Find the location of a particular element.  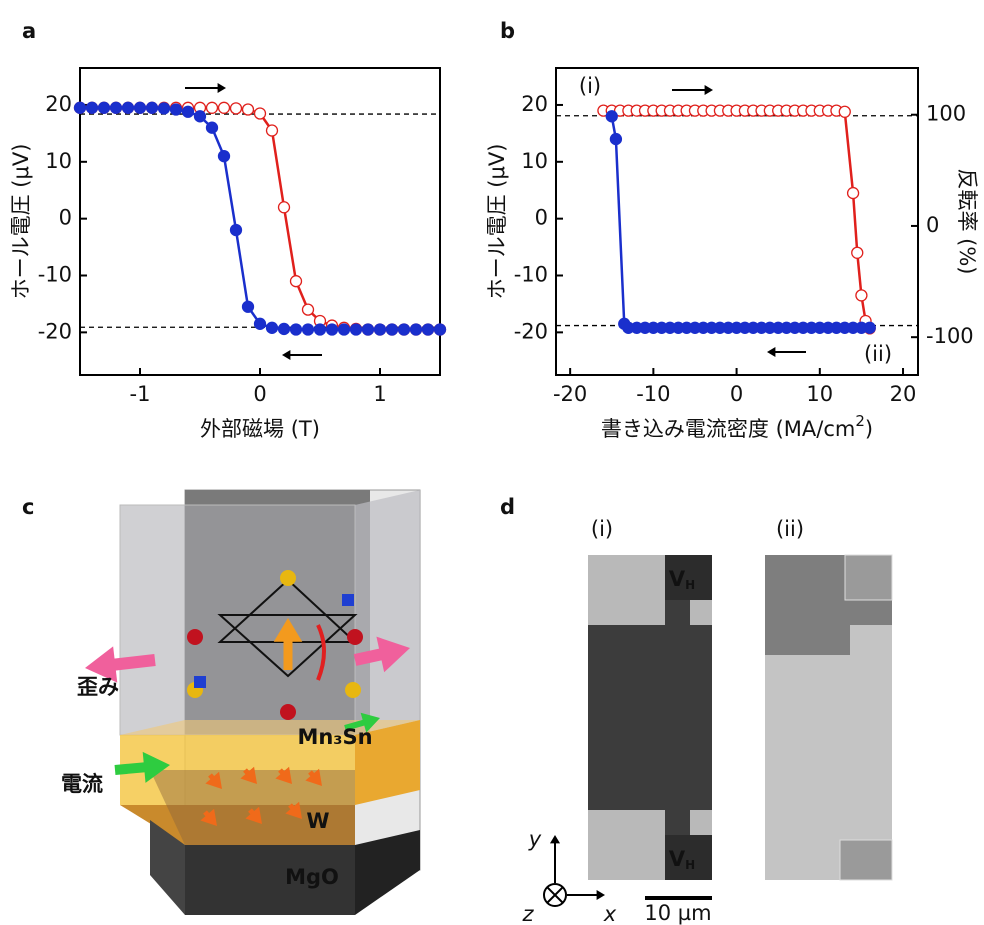

axis-name: x is located at coordinates (610, 913).